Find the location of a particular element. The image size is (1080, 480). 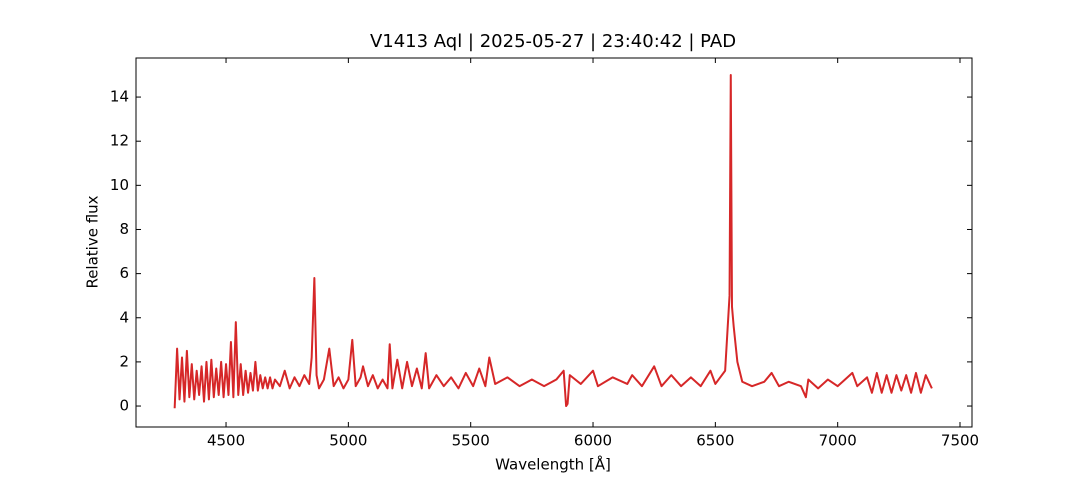

y-tick-label: 6 is located at coordinates (124, 273).